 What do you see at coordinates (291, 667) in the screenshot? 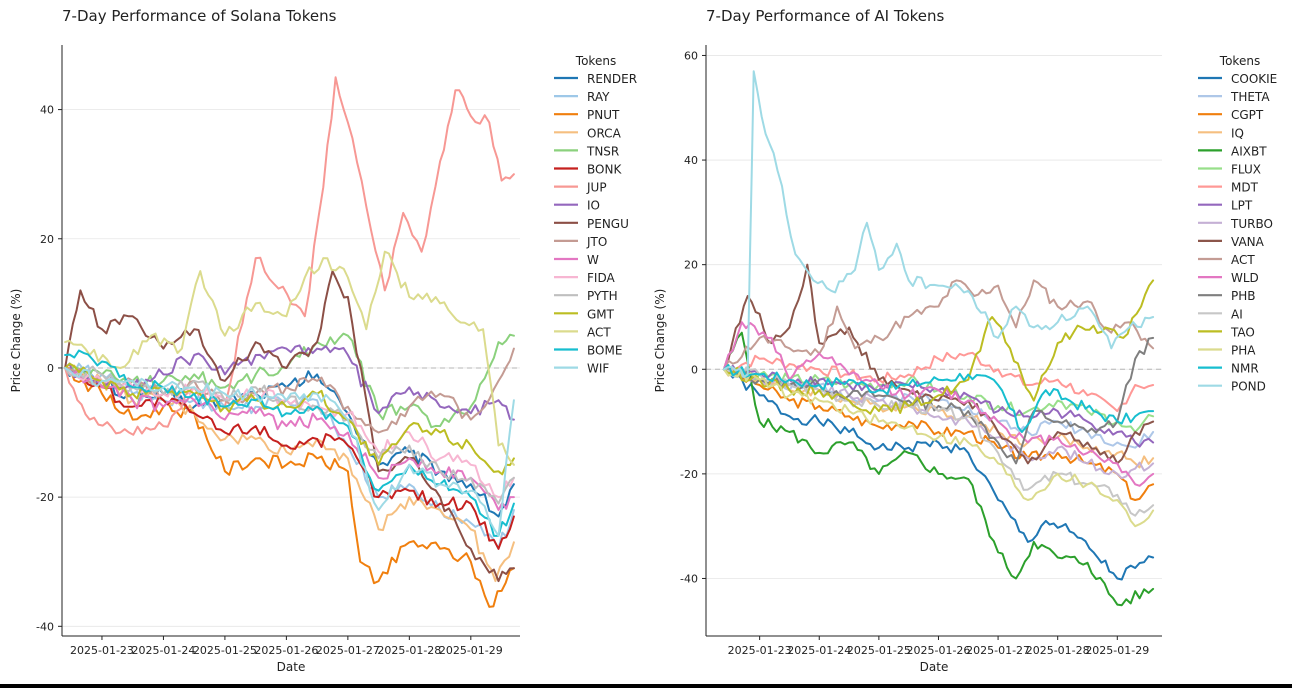
I see `chart1-xlabel: Date` at bounding box center [291, 667].